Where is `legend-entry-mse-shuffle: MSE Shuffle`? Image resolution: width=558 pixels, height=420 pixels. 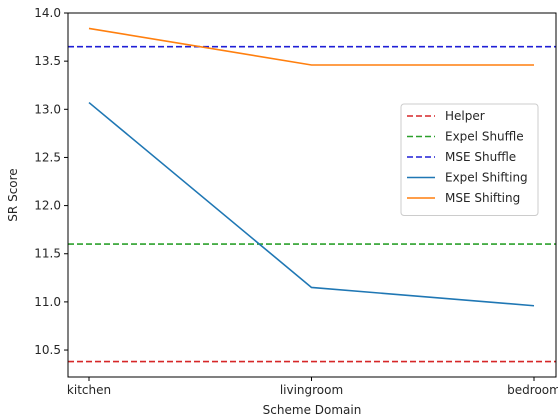 legend-entry-mse-shuffle: MSE Shuffle is located at coordinates (461, 157).